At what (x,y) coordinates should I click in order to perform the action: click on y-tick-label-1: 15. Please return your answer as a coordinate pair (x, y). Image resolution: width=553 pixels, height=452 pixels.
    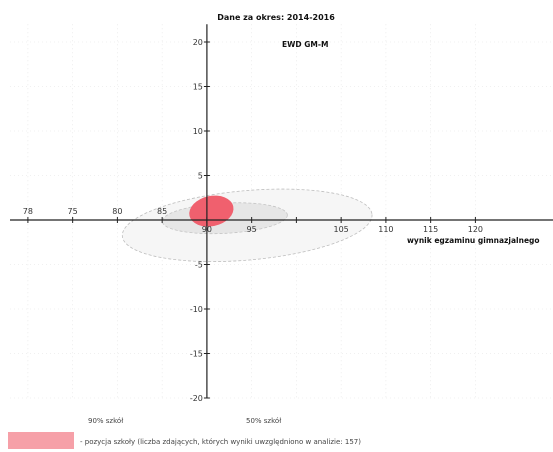
    Looking at the image, I should click on (198, 87).